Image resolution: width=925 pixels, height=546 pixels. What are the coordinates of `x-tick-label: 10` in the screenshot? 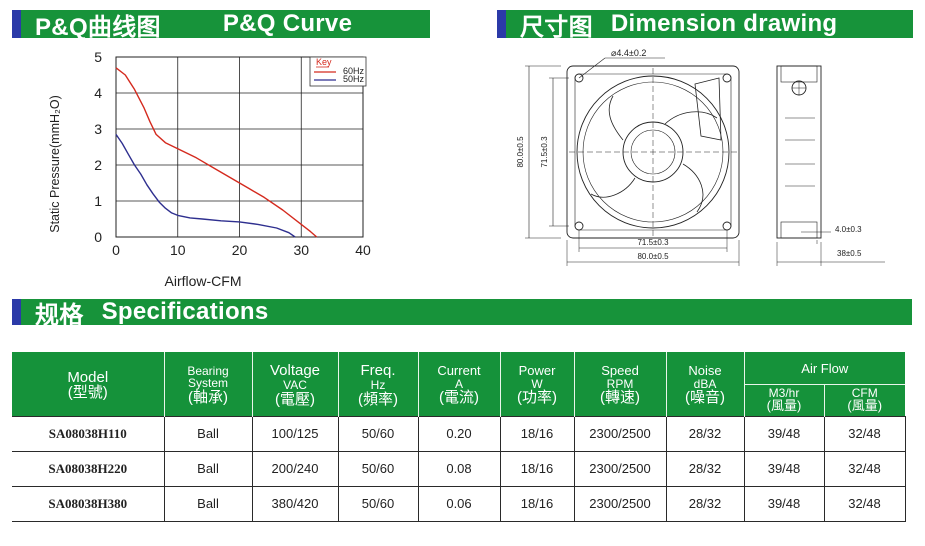 It's located at (178, 250).